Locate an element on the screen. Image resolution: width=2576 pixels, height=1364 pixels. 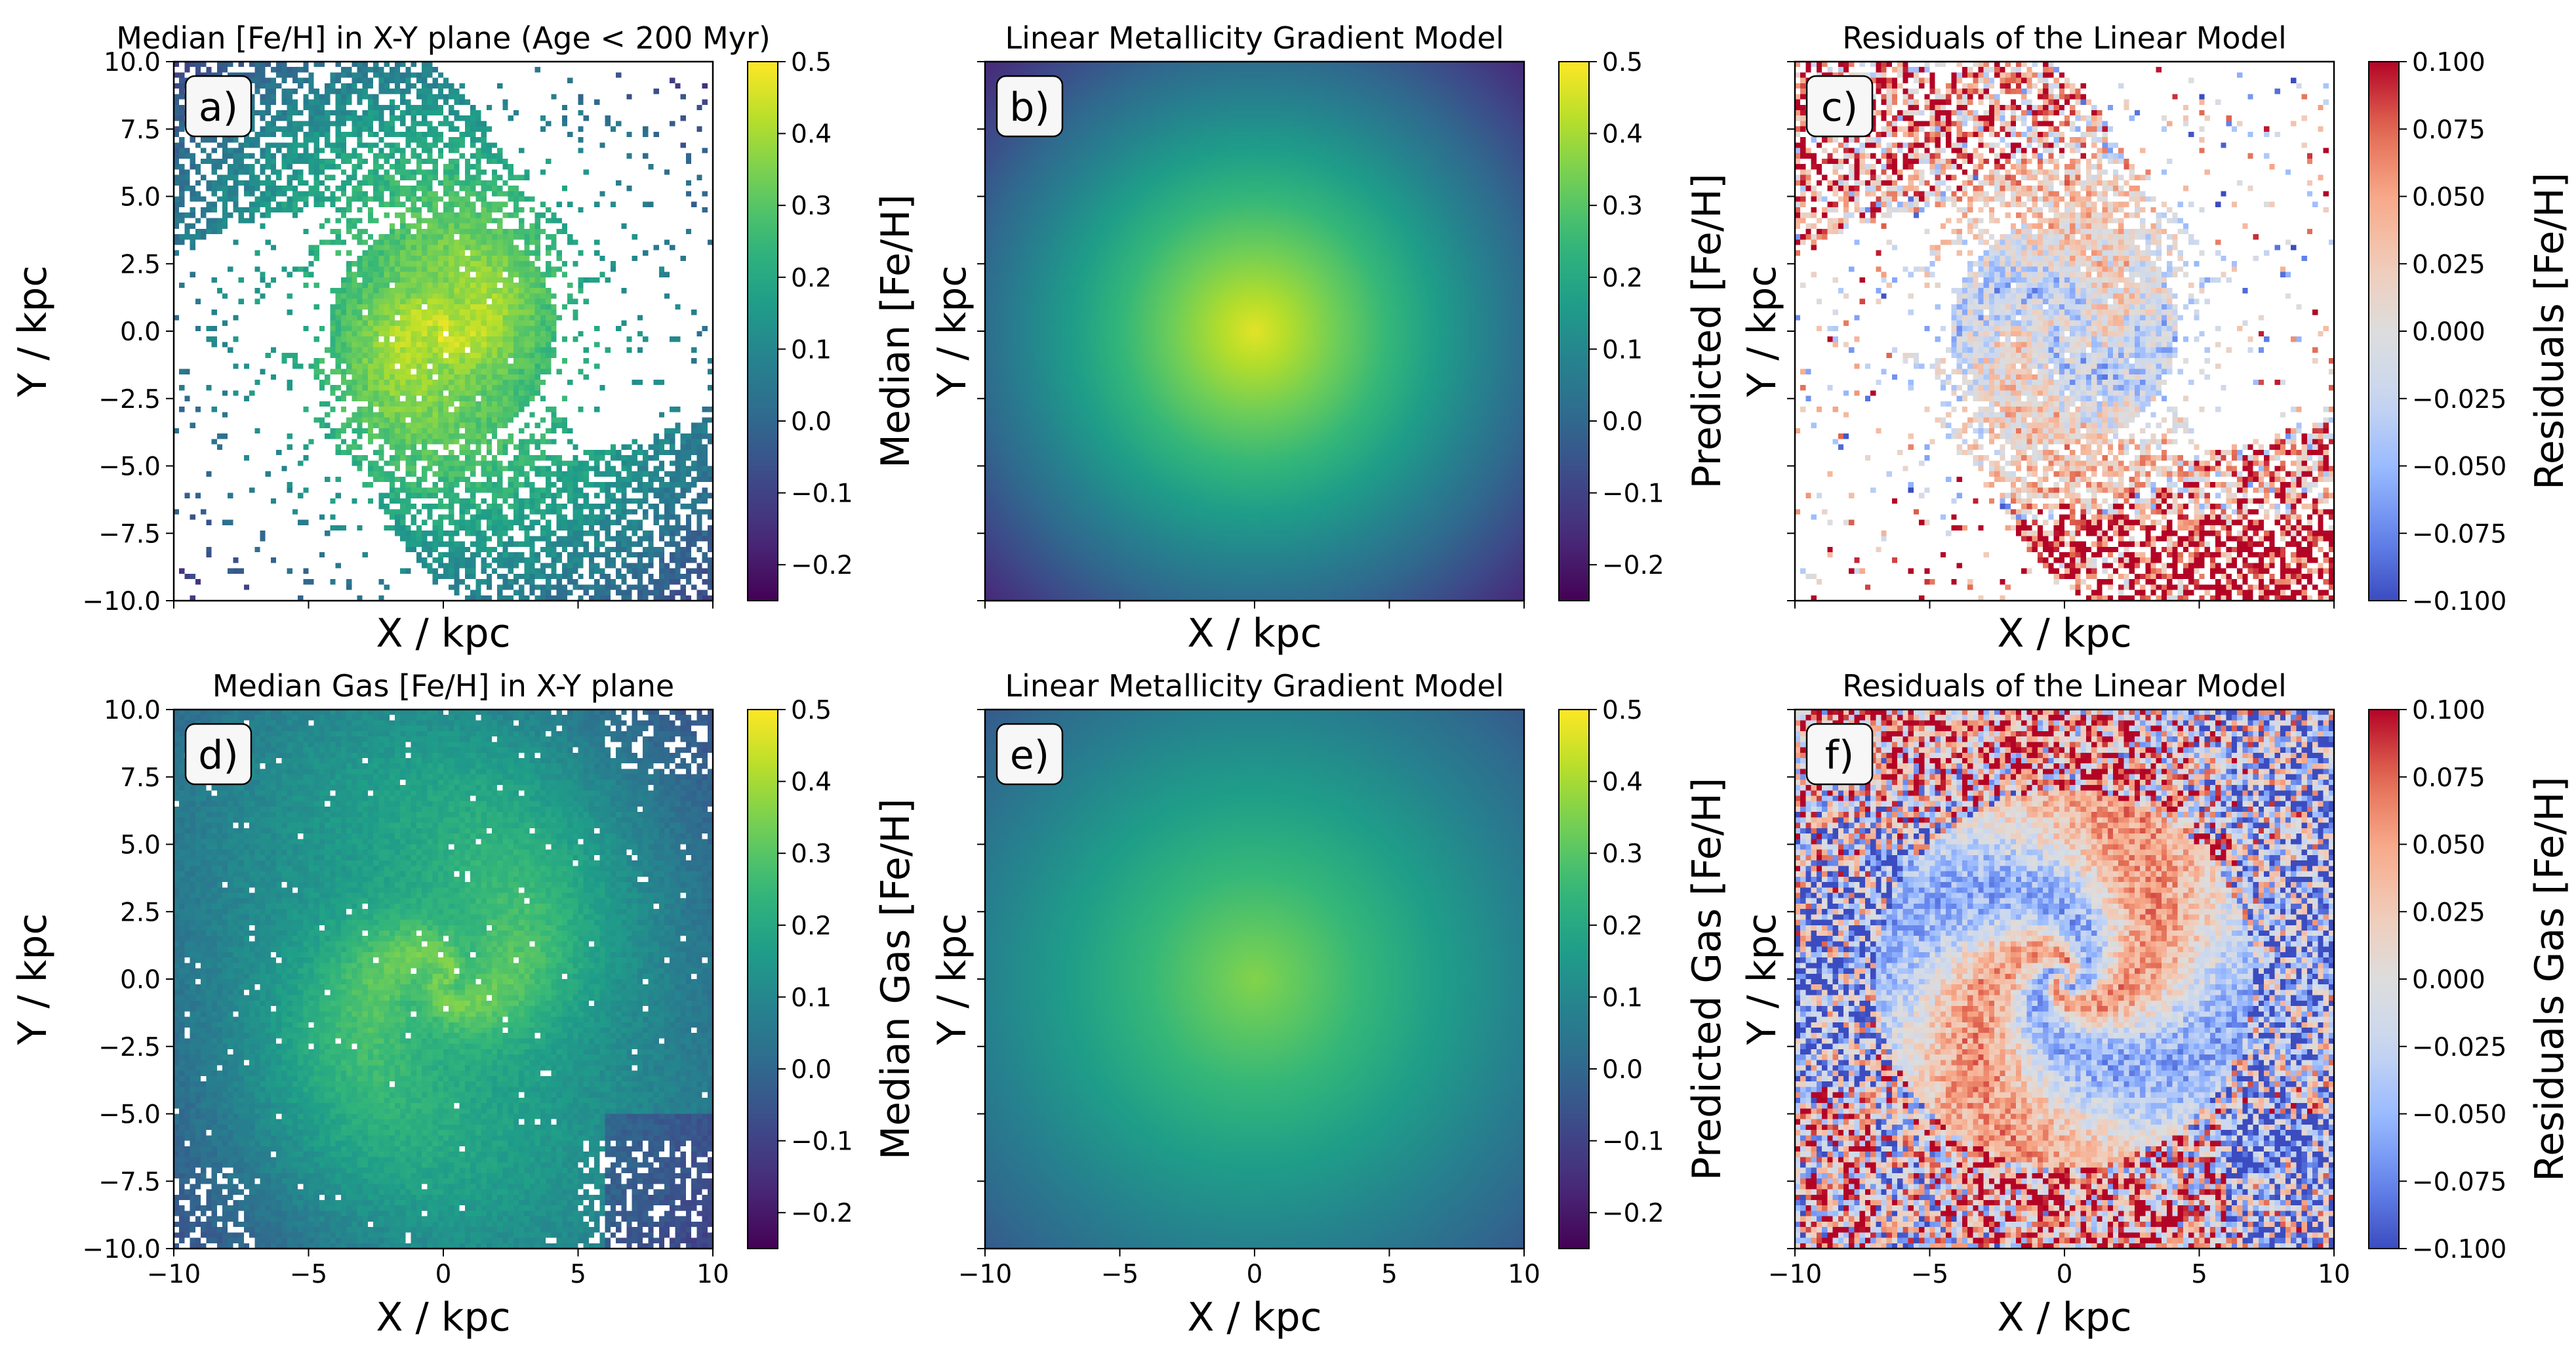
colorbar-tick-label: −0.1 is located at coordinates (822, 494).